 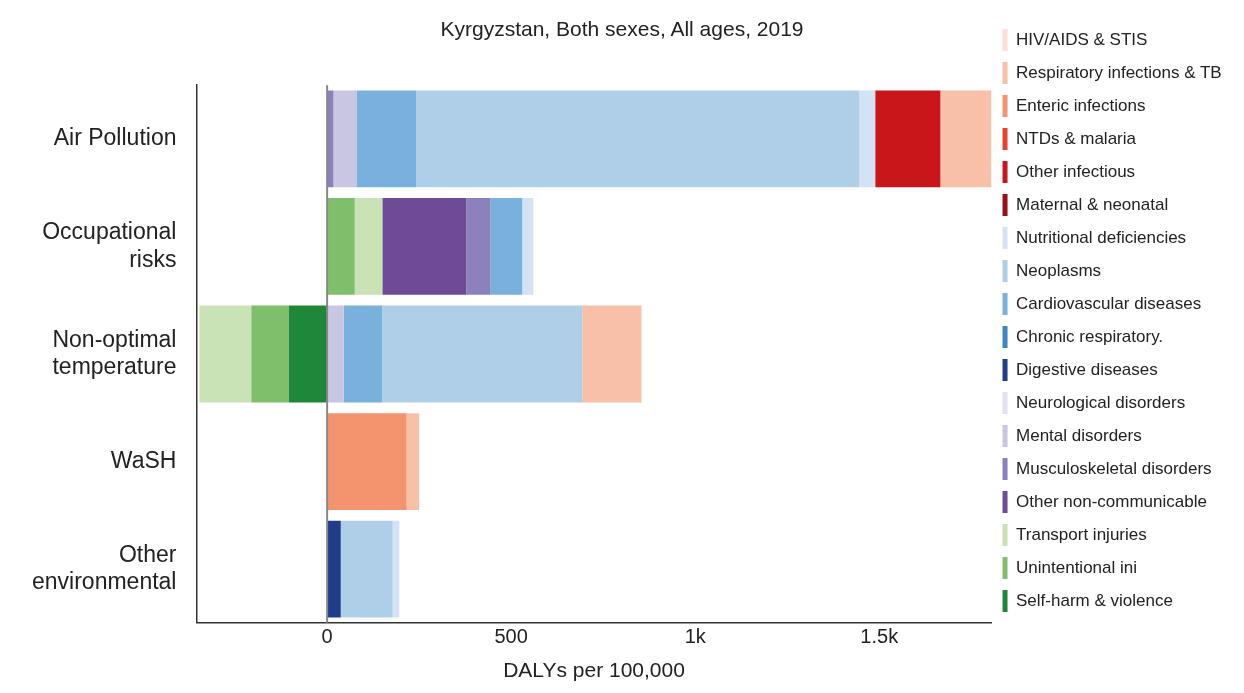 I want to click on legend-label: Neoplasms, so click(x=1059, y=270).